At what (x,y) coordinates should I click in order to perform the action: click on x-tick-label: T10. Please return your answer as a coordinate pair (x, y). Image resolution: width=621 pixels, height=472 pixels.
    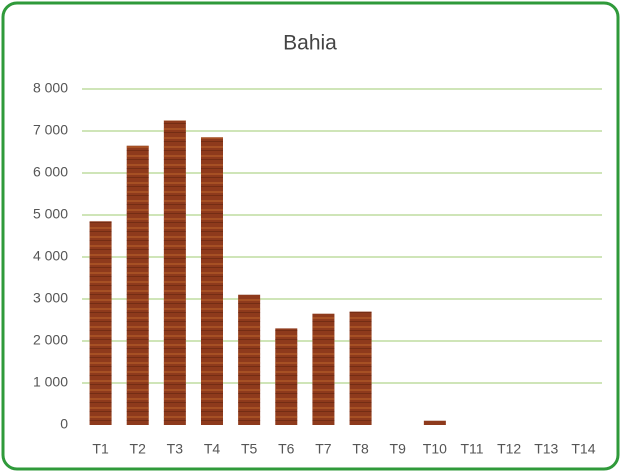
    Looking at the image, I should click on (435, 449).